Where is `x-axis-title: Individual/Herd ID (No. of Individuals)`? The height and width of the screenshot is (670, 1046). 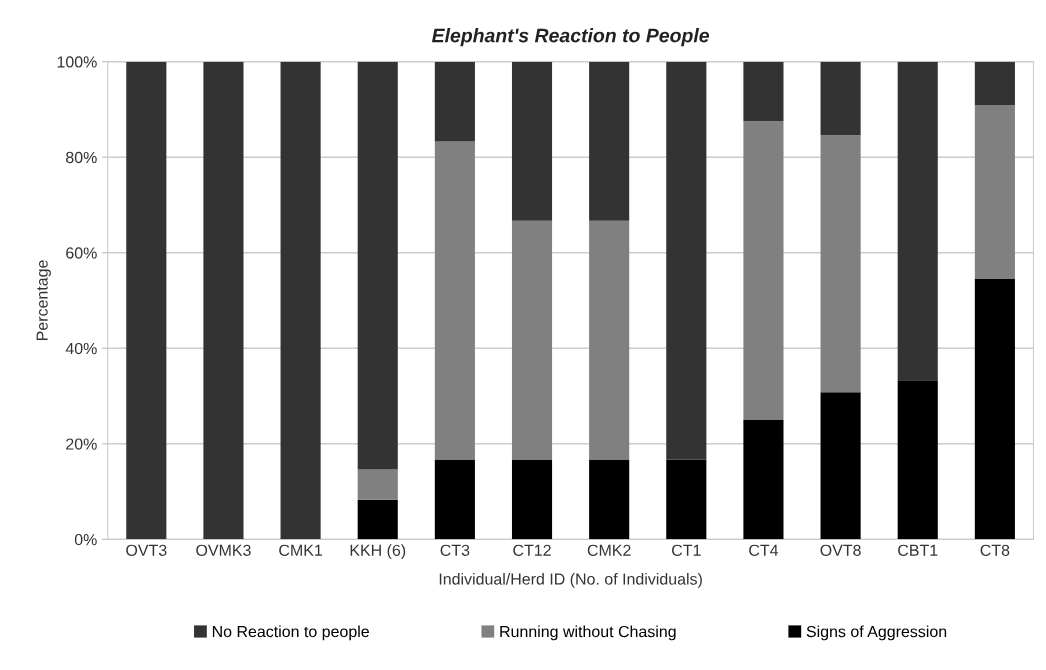 x-axis-title: Individual/Herd ID (No. of Individuals) is located at coordinates (570, 580).